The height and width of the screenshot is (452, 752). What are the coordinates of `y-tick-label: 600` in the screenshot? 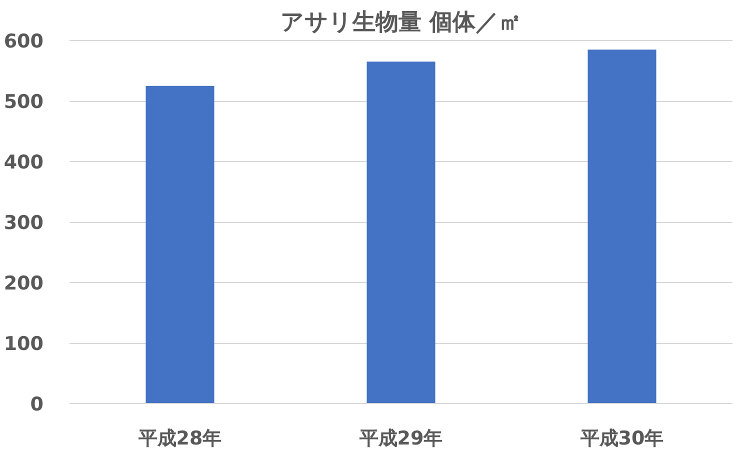 It's located at (24, 41).